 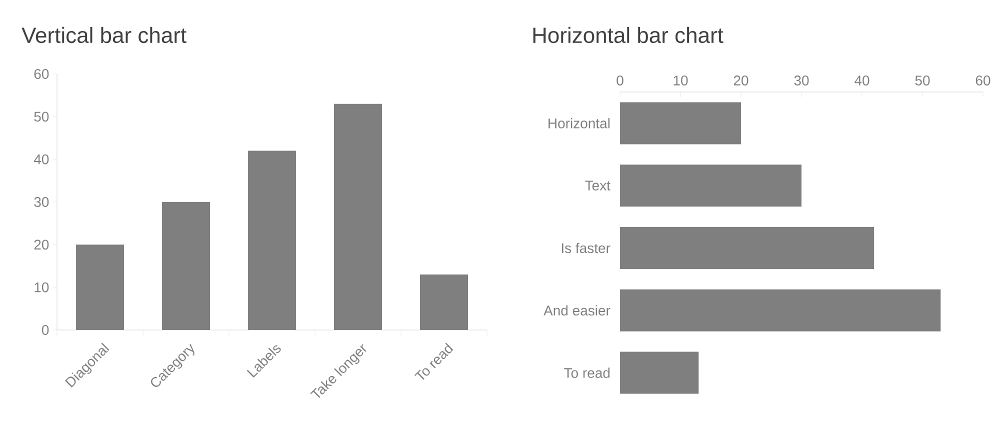 I want to click on y-tick-label: And easier, so click(x=577, y=310).